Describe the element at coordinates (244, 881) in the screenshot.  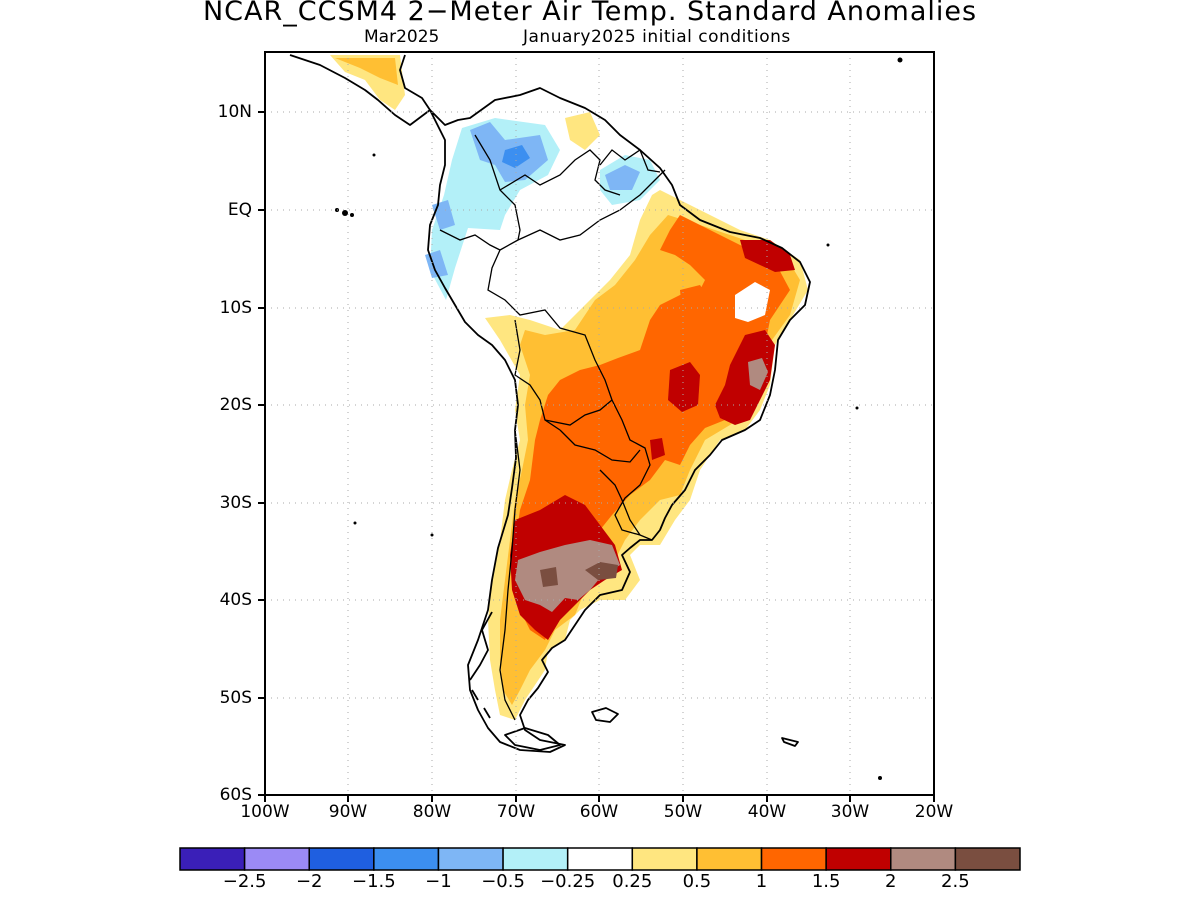
I see `colorbar-label: −2.5` at that location.